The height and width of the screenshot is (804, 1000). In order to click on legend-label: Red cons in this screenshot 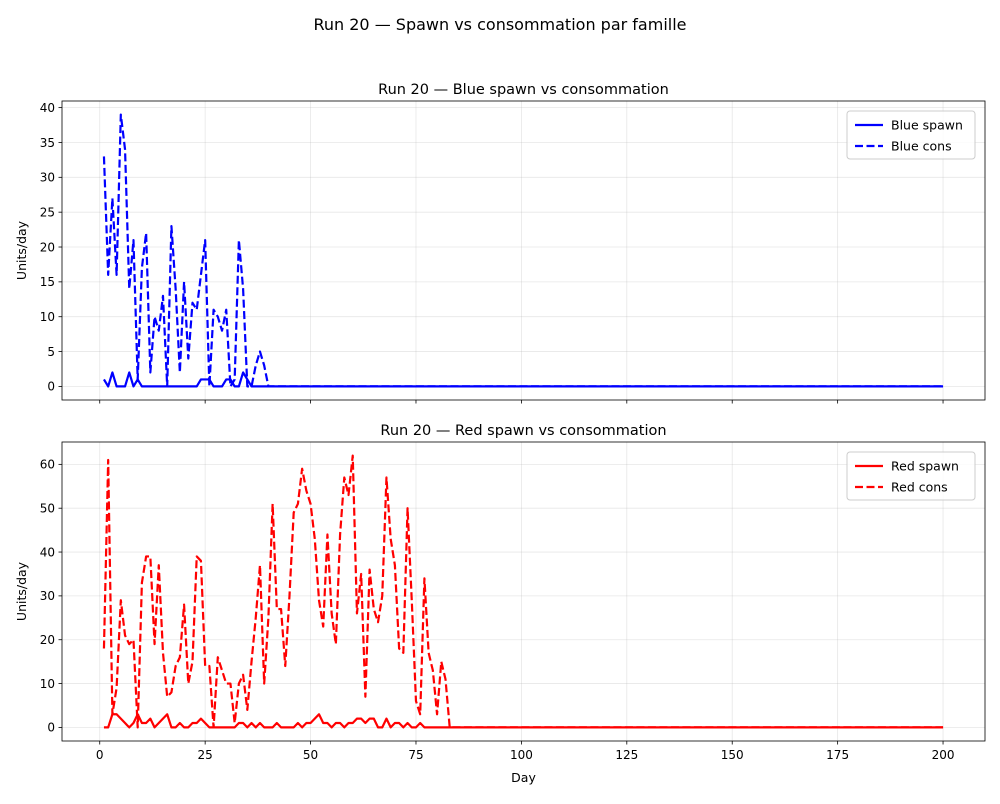, I will do `click(919, 487)`.